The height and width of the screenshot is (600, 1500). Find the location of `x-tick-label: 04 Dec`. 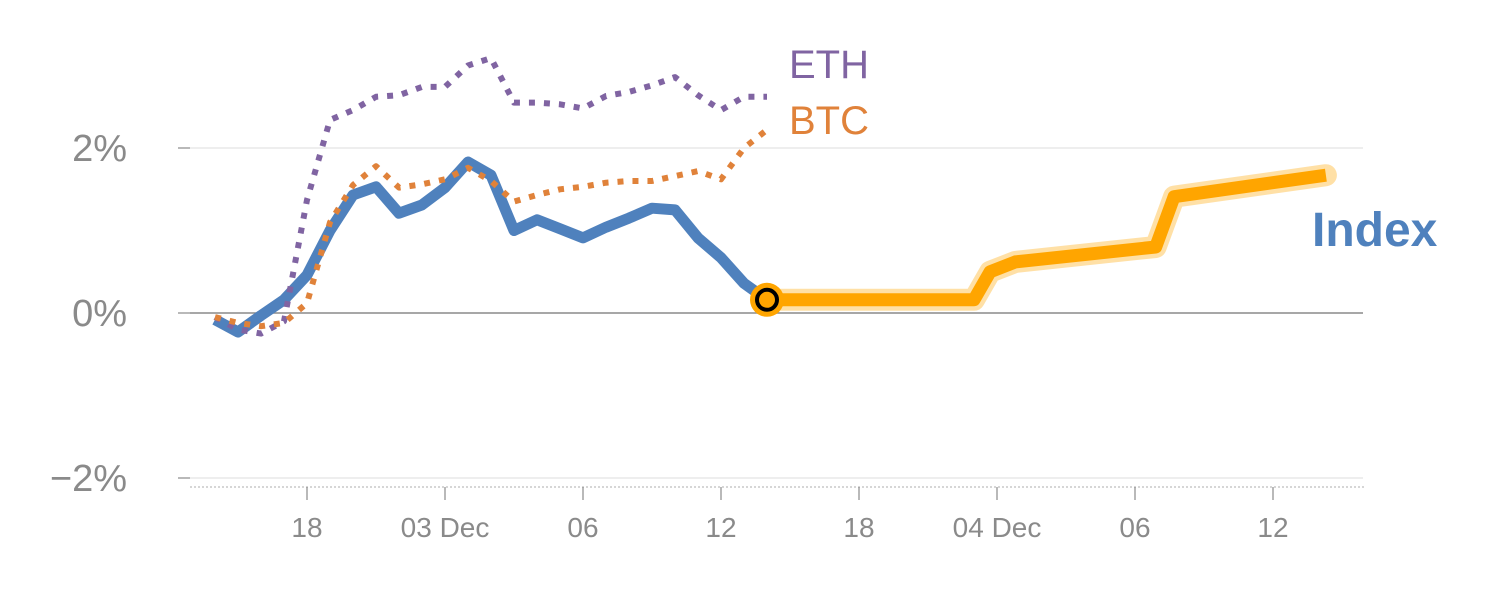

x-tick-label: 04 Dec is located at coordinates (997, 527).